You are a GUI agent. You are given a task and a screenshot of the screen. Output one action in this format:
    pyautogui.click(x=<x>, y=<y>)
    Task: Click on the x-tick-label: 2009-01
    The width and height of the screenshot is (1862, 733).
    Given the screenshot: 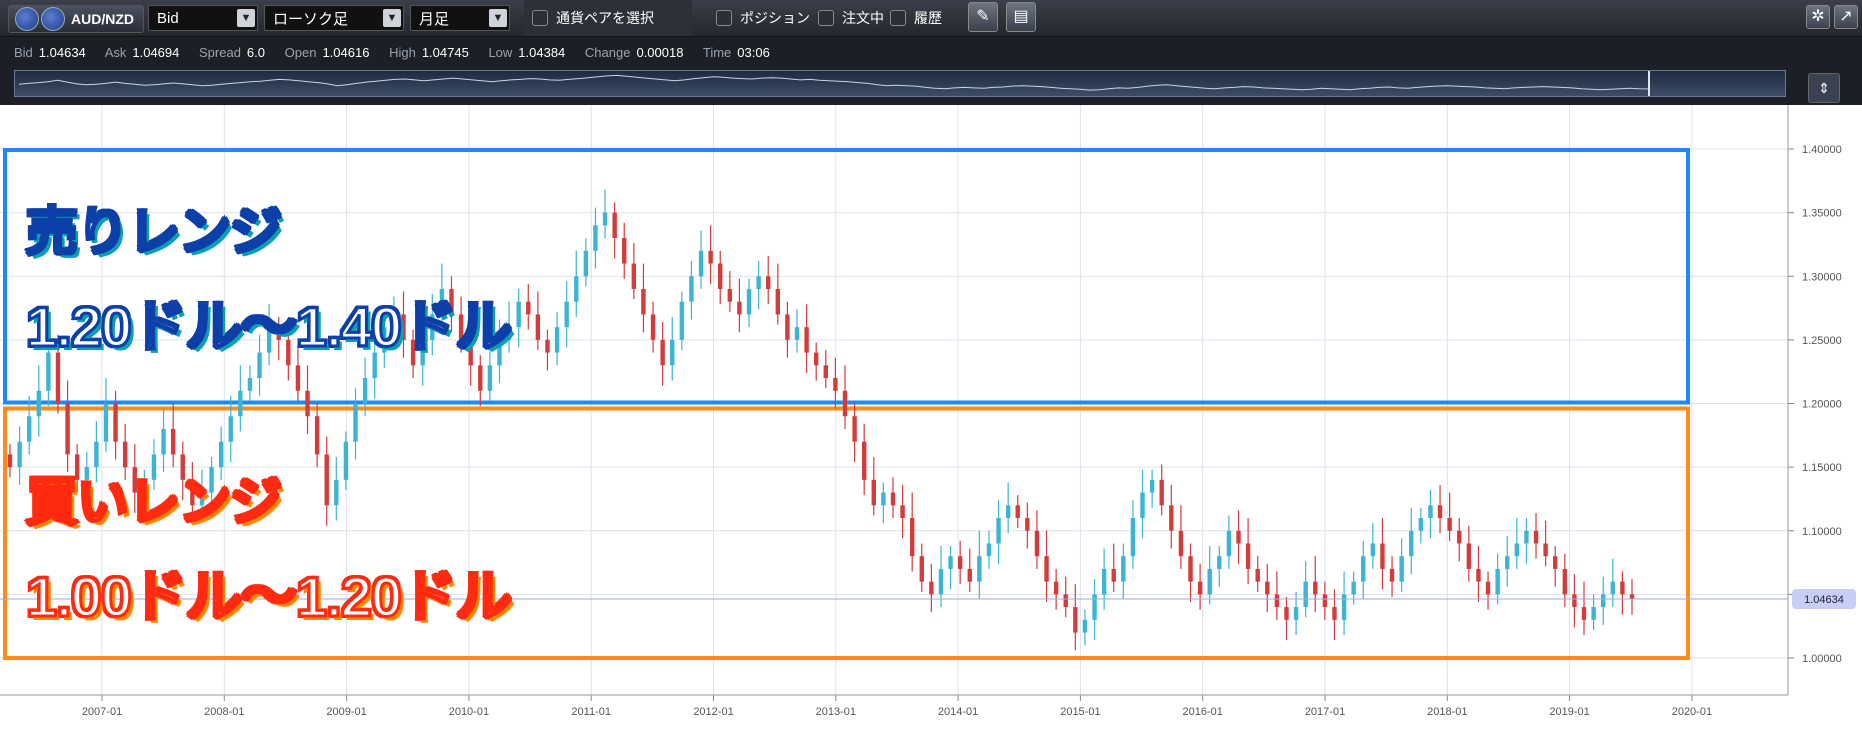 What is the action you would take?
    pyautogui.click(x=346, y=712)
    